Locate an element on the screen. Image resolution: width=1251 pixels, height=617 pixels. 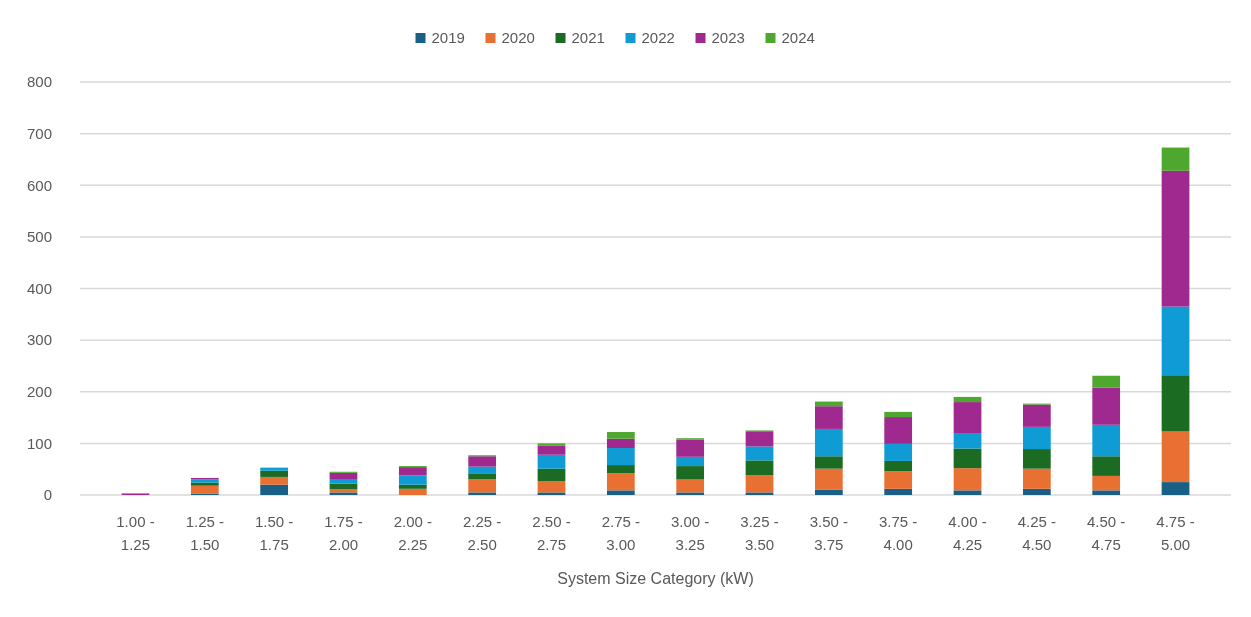
y-tick-label: 800 is located at coordinates (39, 82).